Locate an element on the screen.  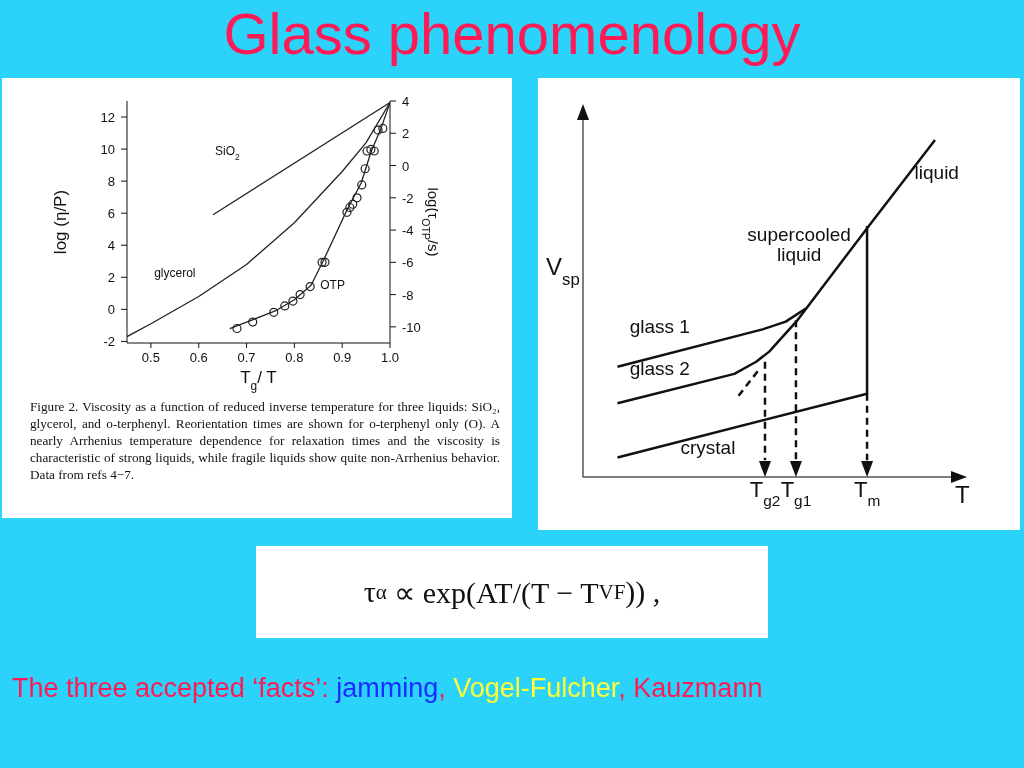
text: glass 2 is located at coordinates (659, 368).